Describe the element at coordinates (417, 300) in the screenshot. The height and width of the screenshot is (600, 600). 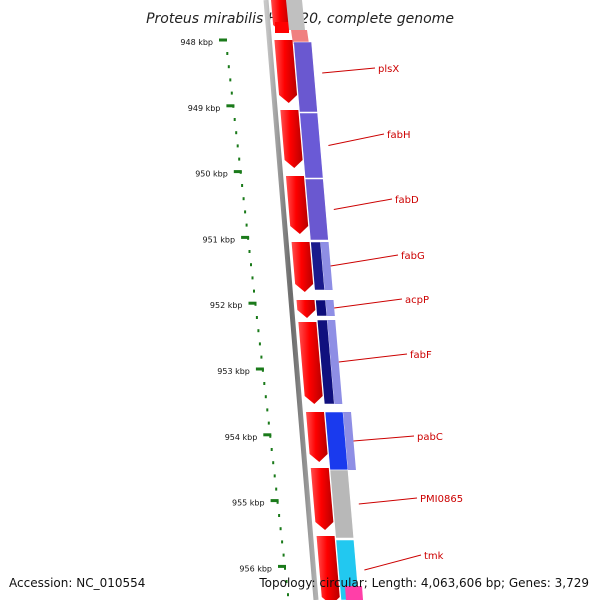
I see `gene-label: acpP` at that location.